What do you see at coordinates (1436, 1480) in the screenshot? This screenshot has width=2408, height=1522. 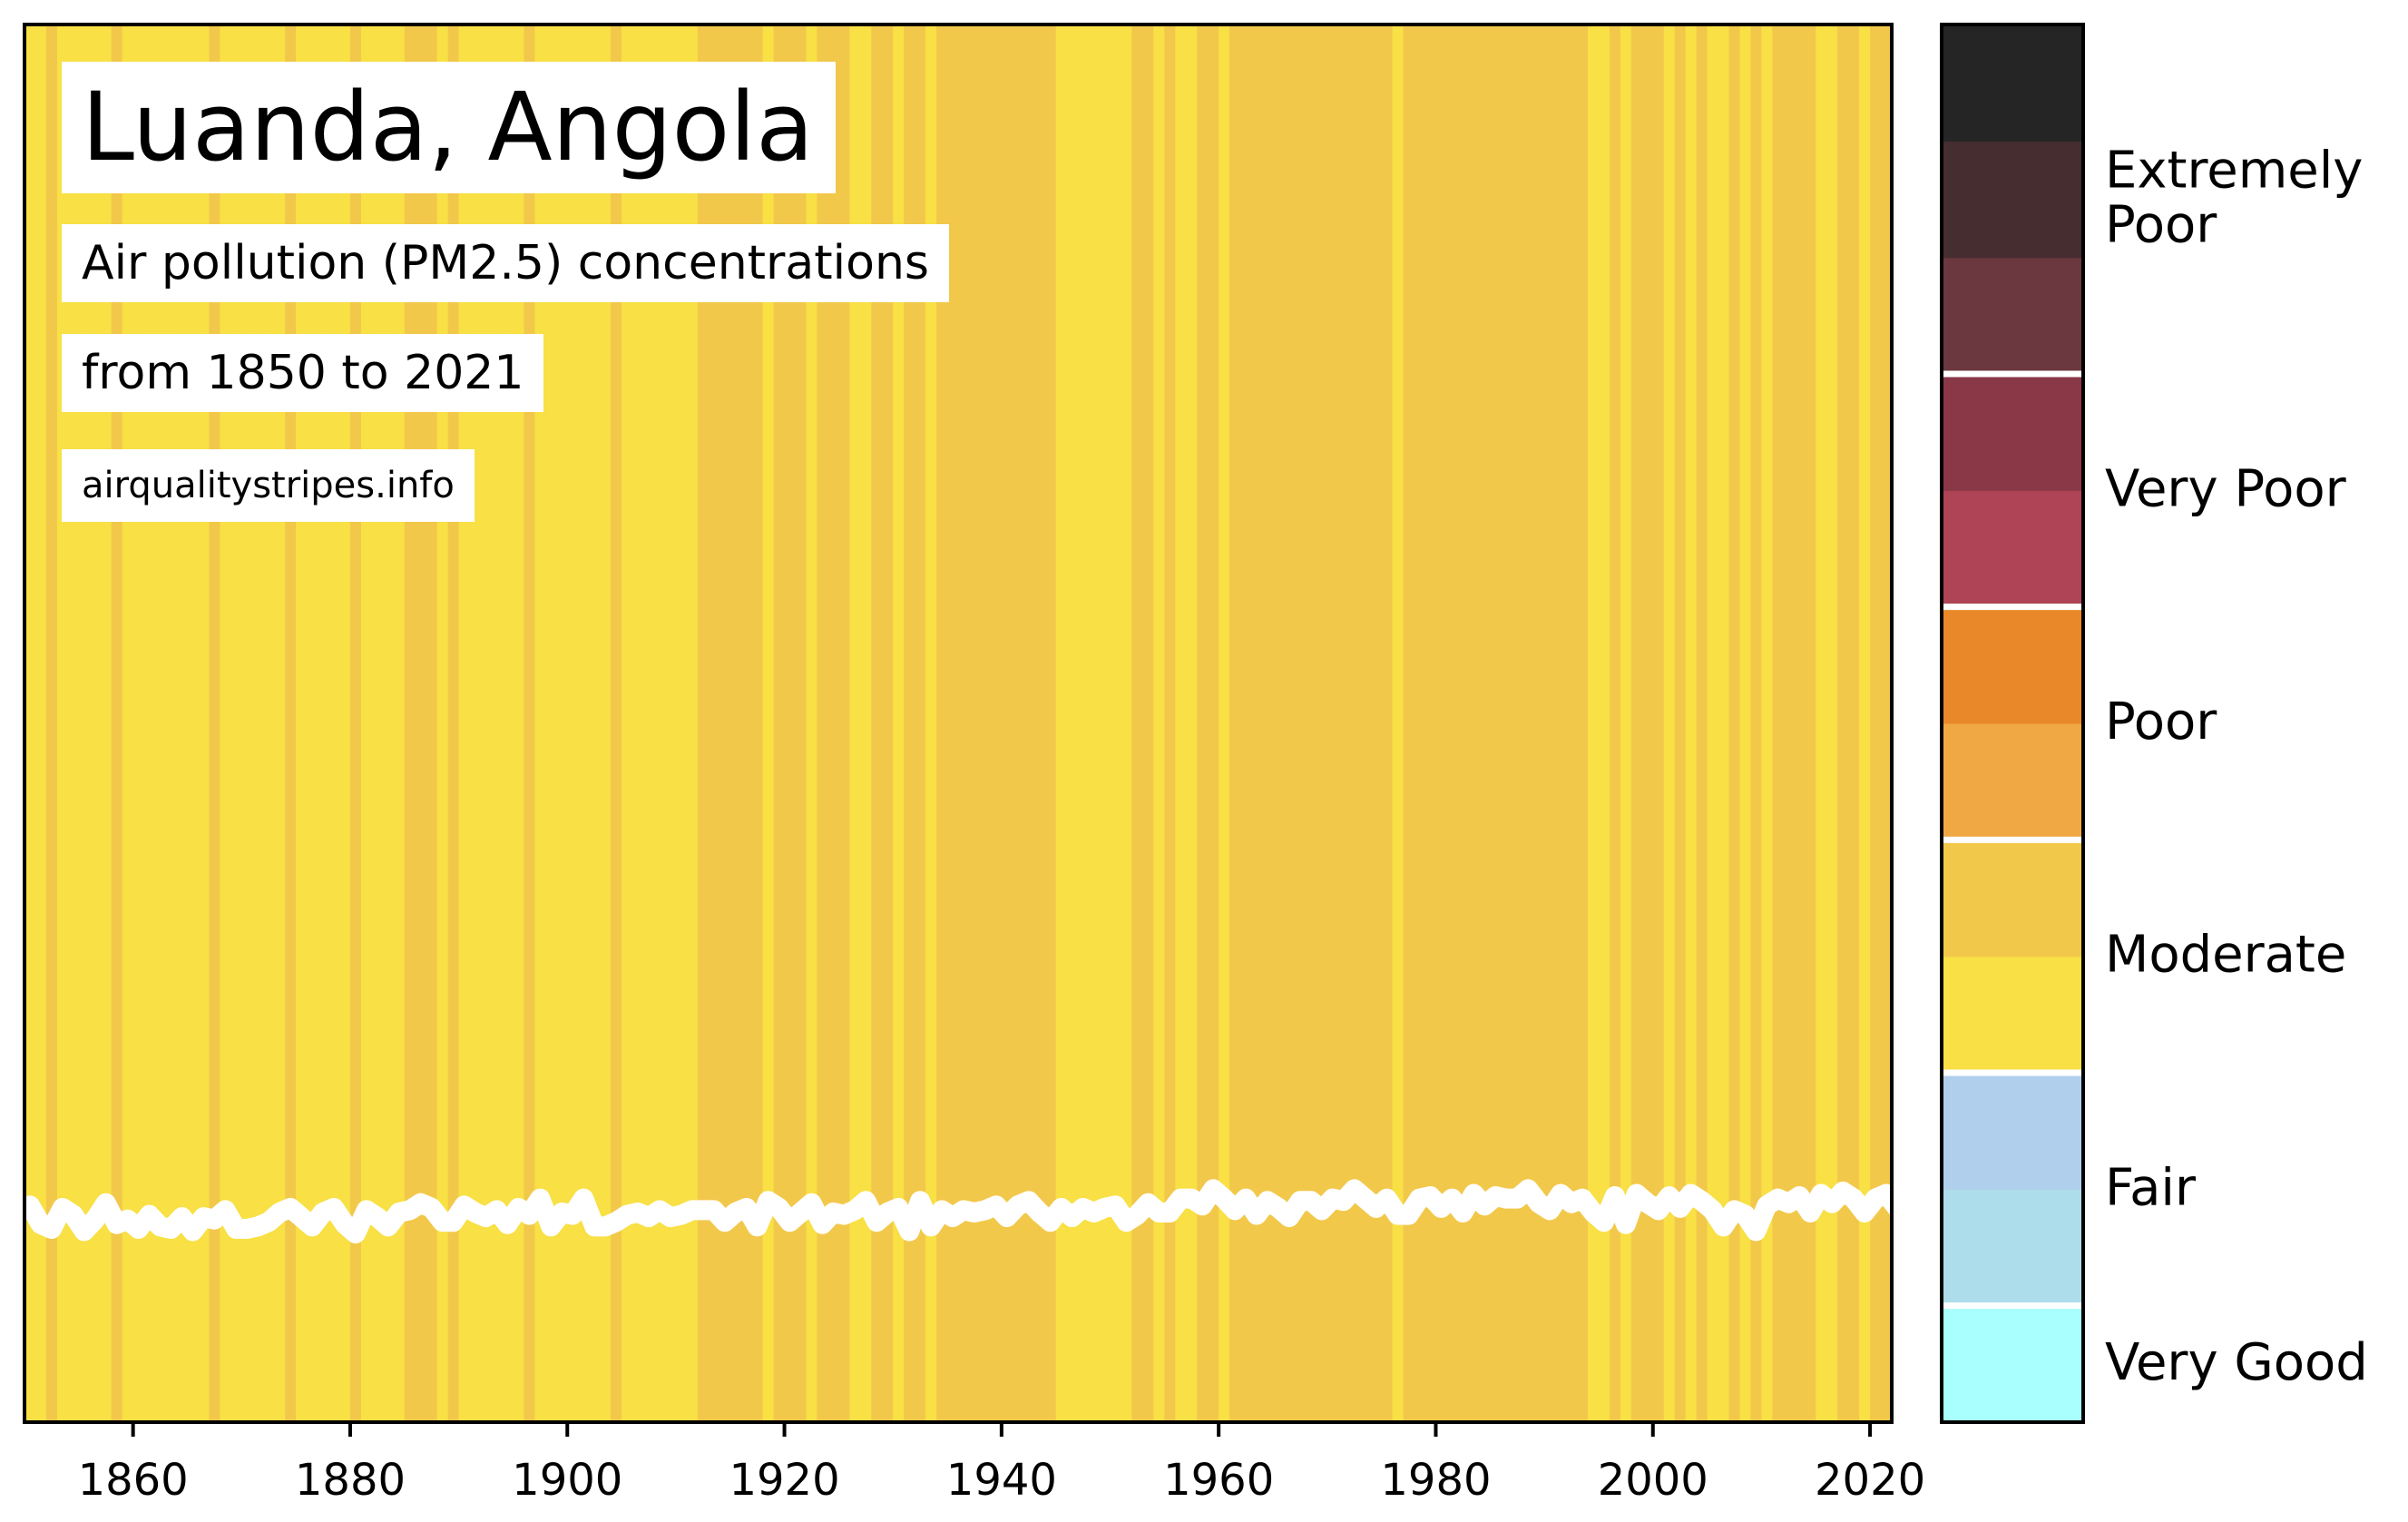 I see `x-tick-label-1980: 1980` at bounding box center [1436, 1480].